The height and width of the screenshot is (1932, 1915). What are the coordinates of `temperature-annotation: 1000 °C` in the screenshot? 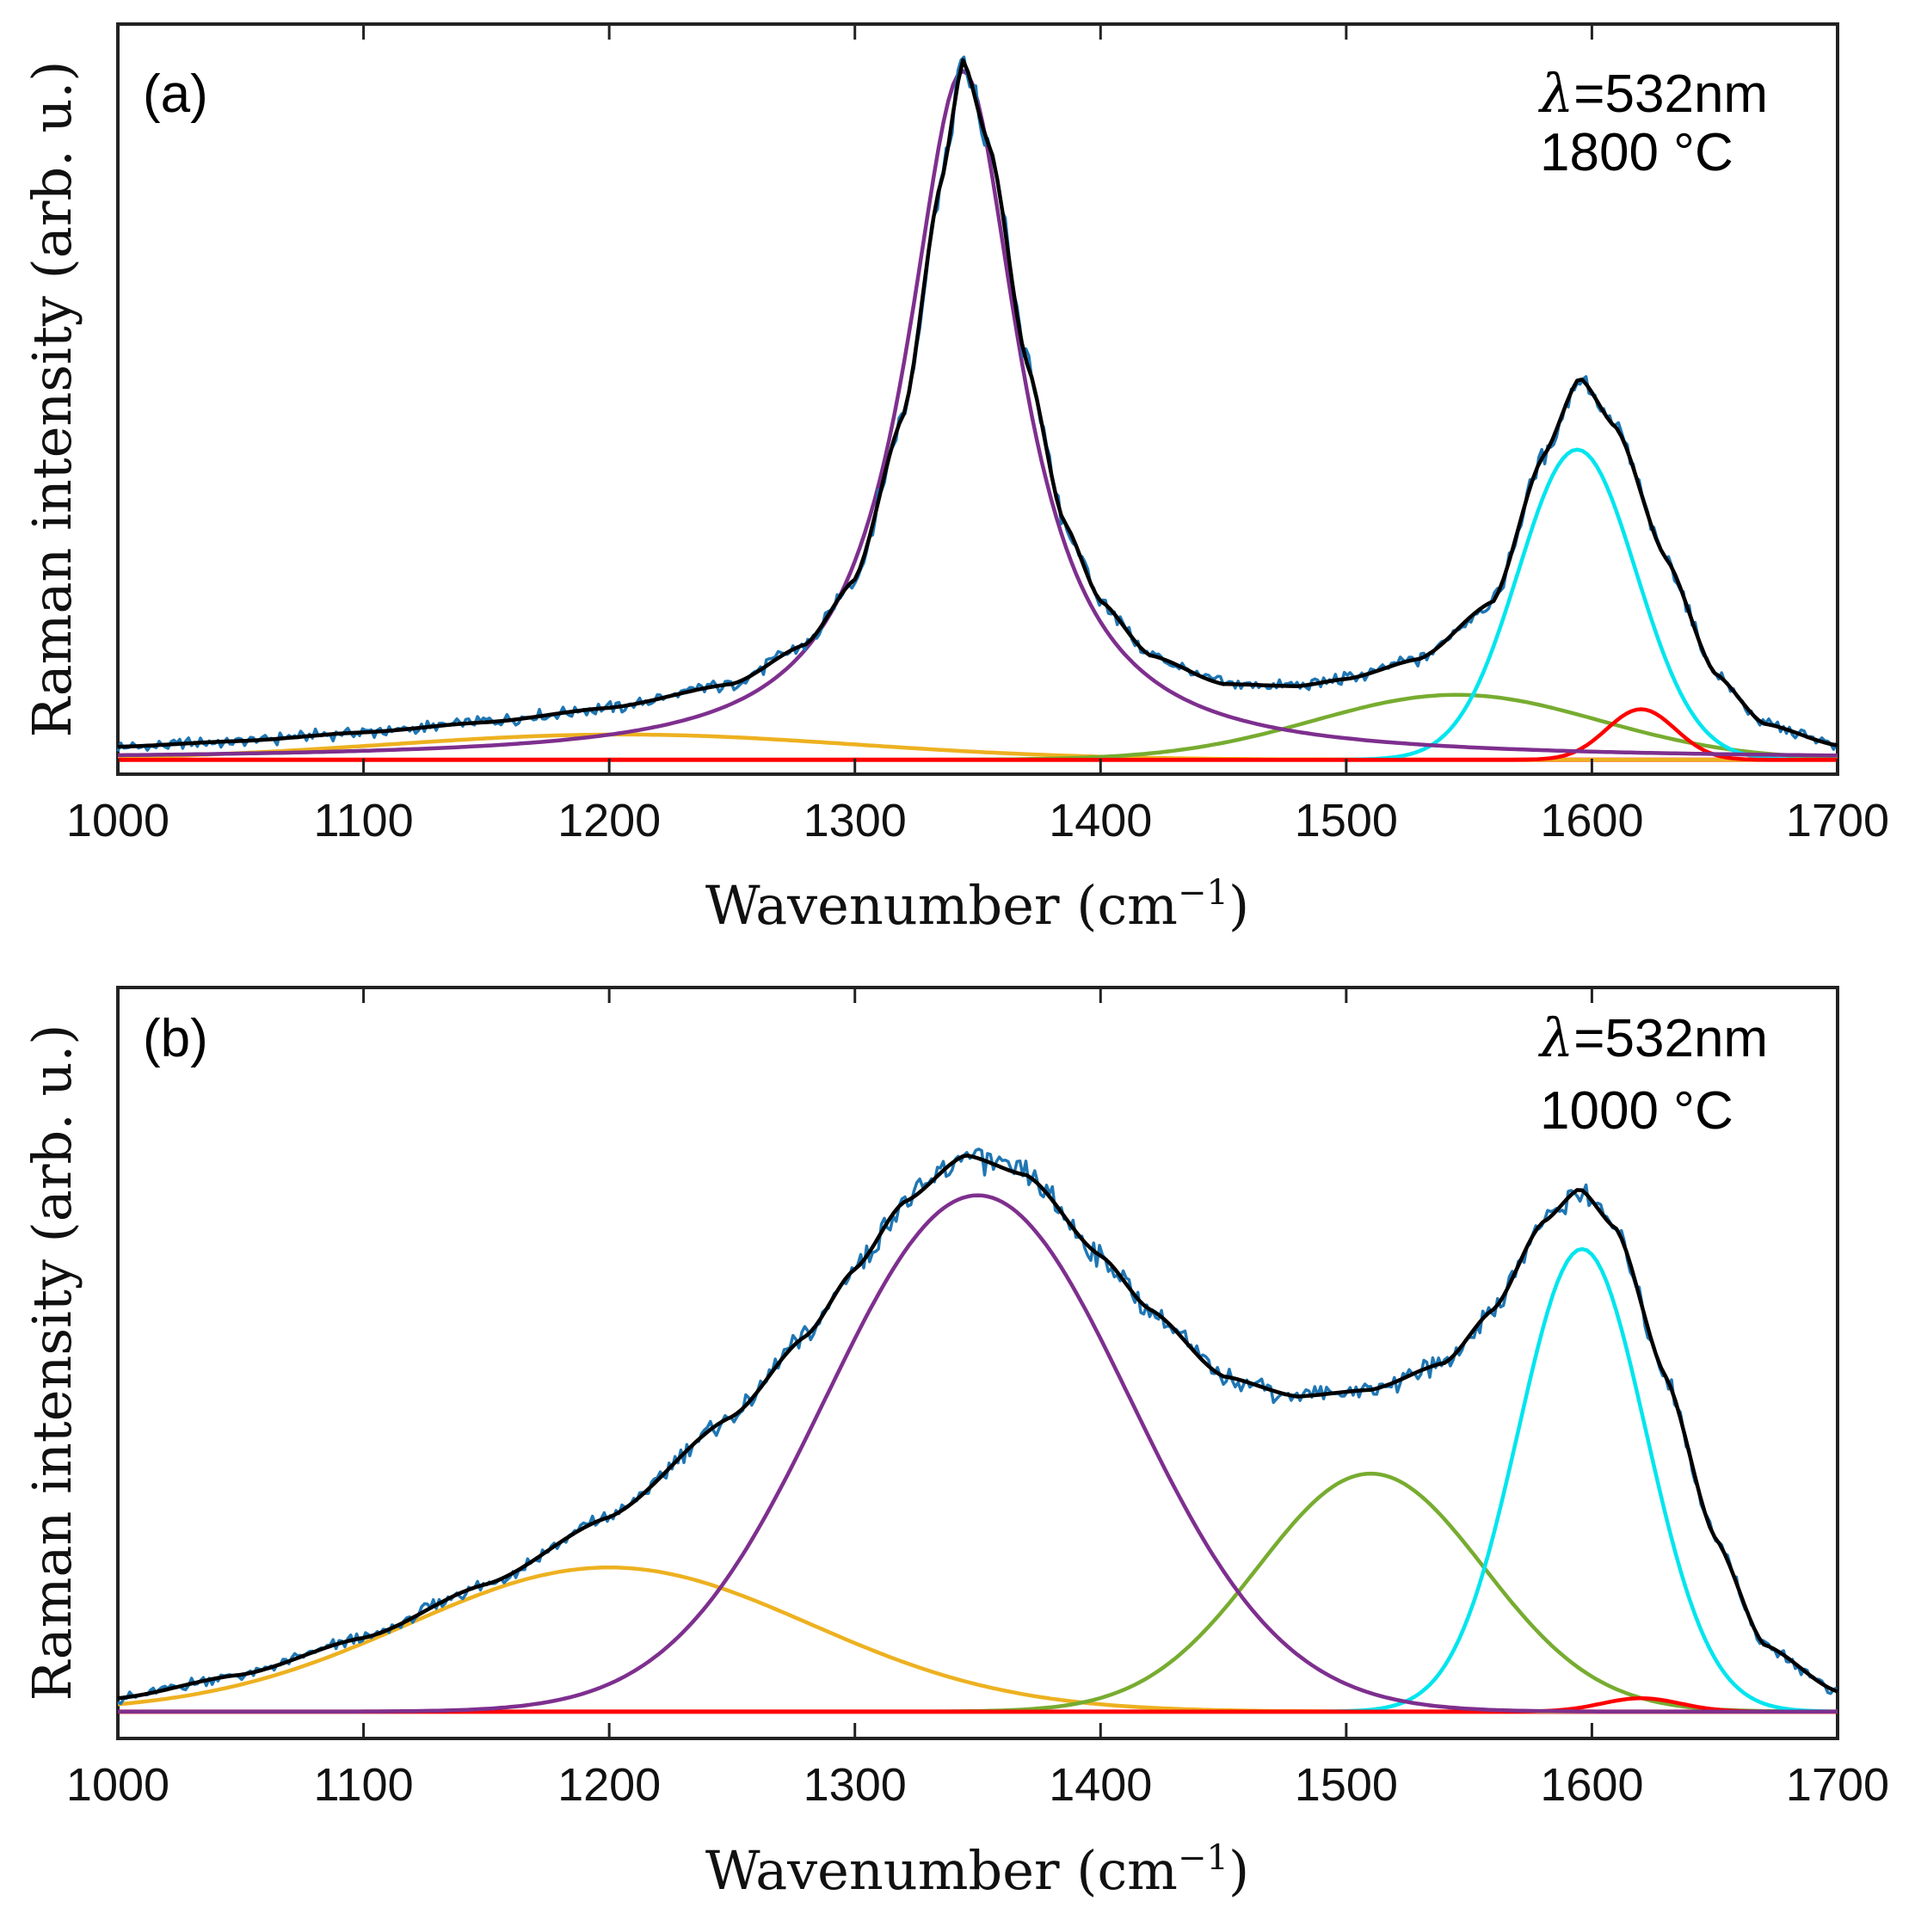 It's located at (1636, 1111).